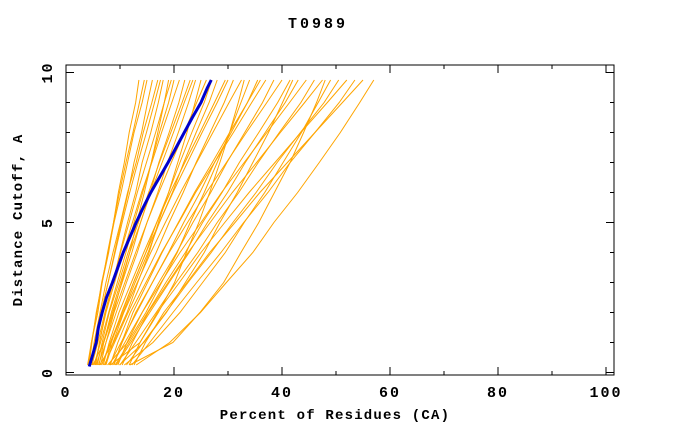  I want to click on y-tick-label: 5, so click(48, 222).